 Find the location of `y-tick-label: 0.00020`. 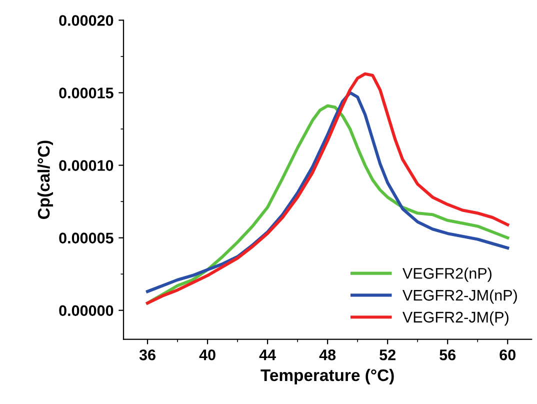

y-tick-label: 0.00020 is located at coordinates (86, 20).